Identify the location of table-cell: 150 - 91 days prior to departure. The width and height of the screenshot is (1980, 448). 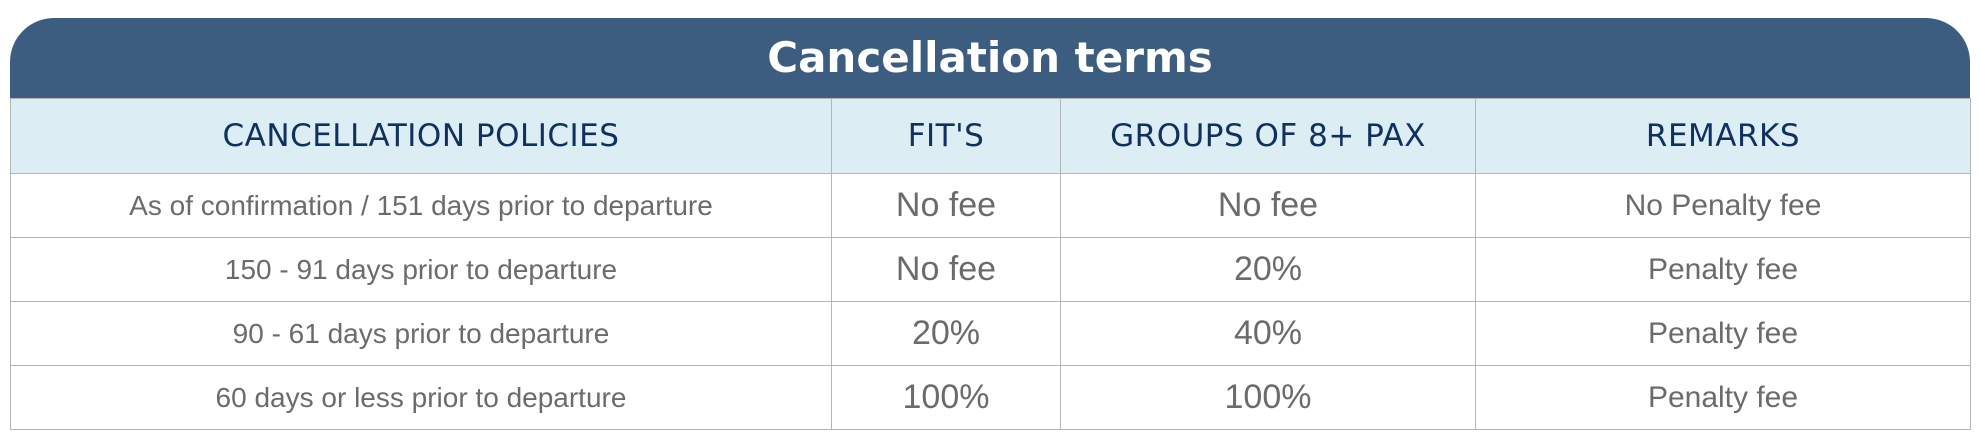
(421, 269).